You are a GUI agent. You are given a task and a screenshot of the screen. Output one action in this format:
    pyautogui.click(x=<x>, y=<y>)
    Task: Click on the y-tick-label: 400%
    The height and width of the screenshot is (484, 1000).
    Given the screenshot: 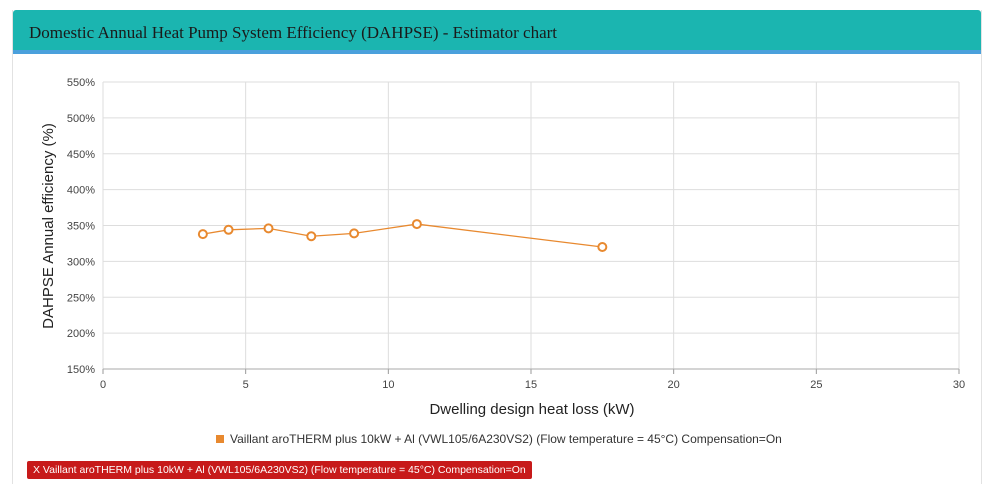 What is the action you would take?
    pyautogui.click(x=81, y=191)
    